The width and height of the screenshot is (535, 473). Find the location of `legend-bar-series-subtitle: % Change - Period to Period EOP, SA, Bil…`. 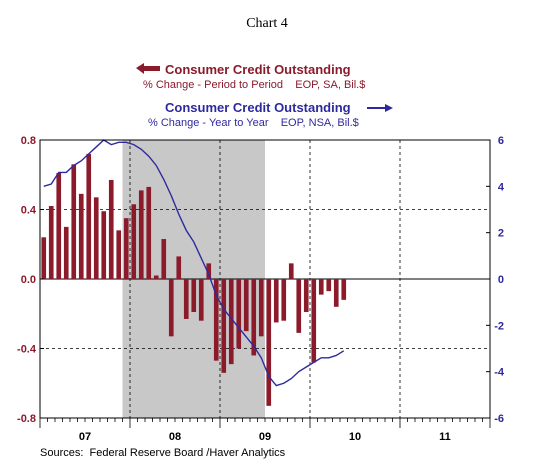

legend-bar-series-subtitle: % Change - Period to Period EOP, SA, Bil… is located at coordinates (254, 85).